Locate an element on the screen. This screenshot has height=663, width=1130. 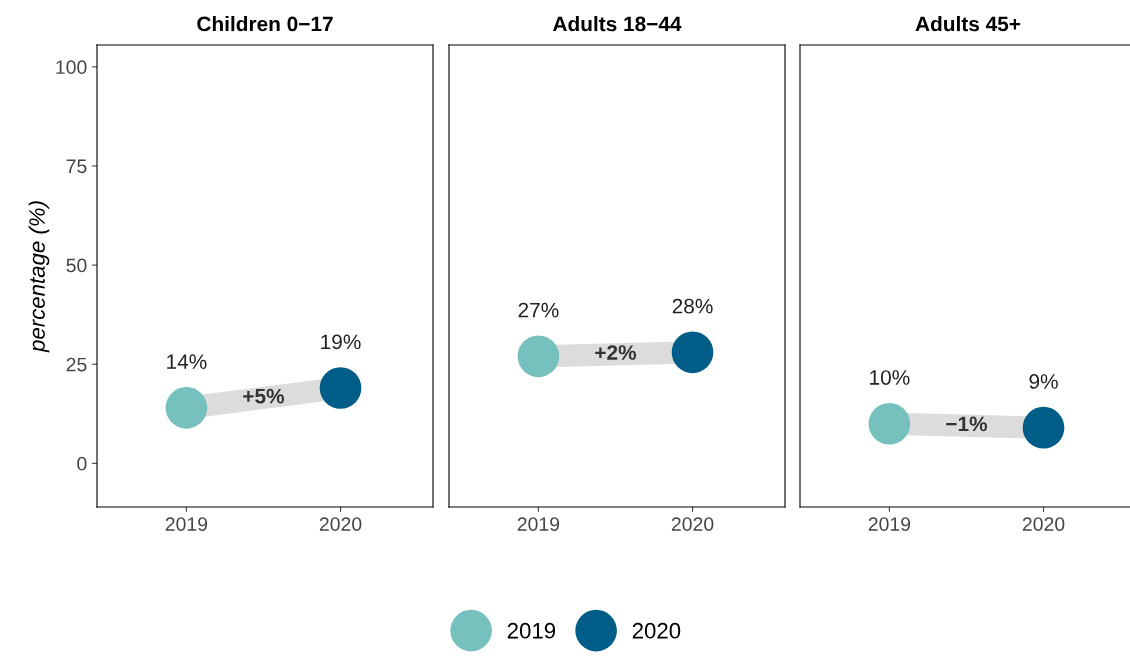
chart-title: Children 0−17 is located at coordinates (265, 24).